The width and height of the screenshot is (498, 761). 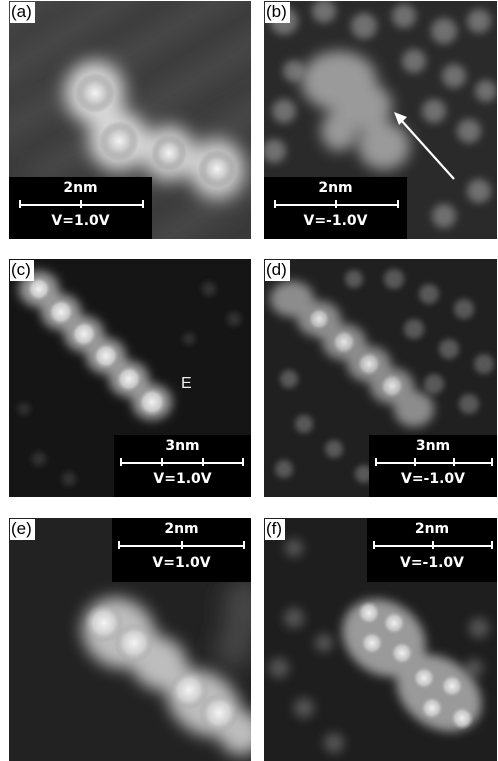 What do you see at coordinates (432, 550) in the screenshot?
I see `scale-box-f: 2nm V=-1.0V` at bounding box center [432, 550].